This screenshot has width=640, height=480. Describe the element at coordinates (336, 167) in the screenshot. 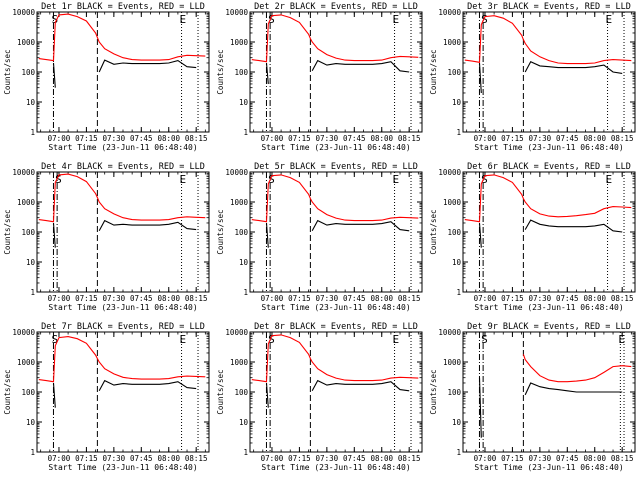

I see `panel-title: Det 5r BLACK = Events, RED = LLD` at that location.